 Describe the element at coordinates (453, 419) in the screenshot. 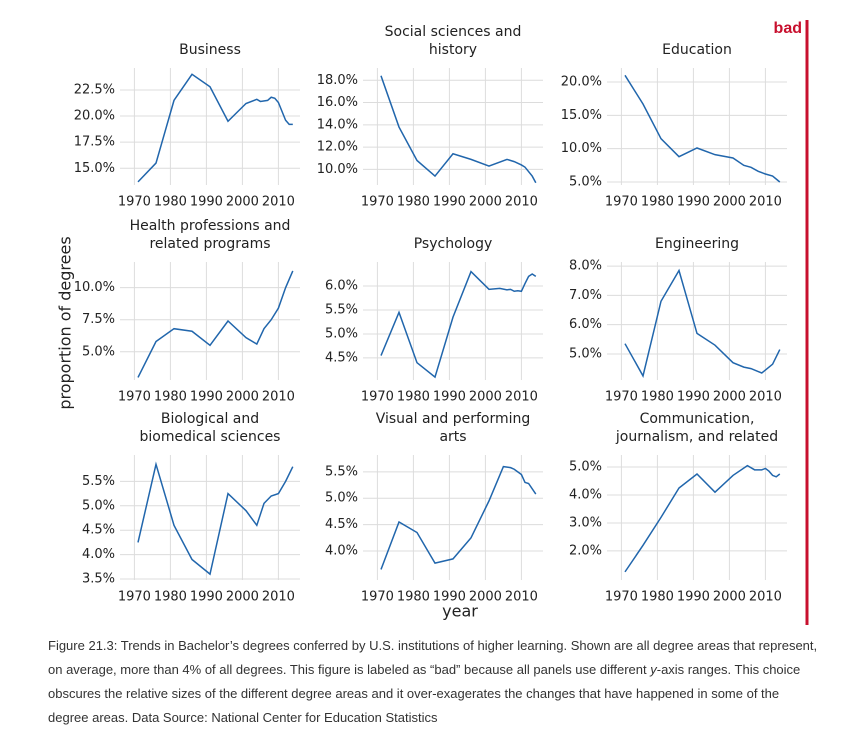

I see `panel-title: Visual and performing` at that location.